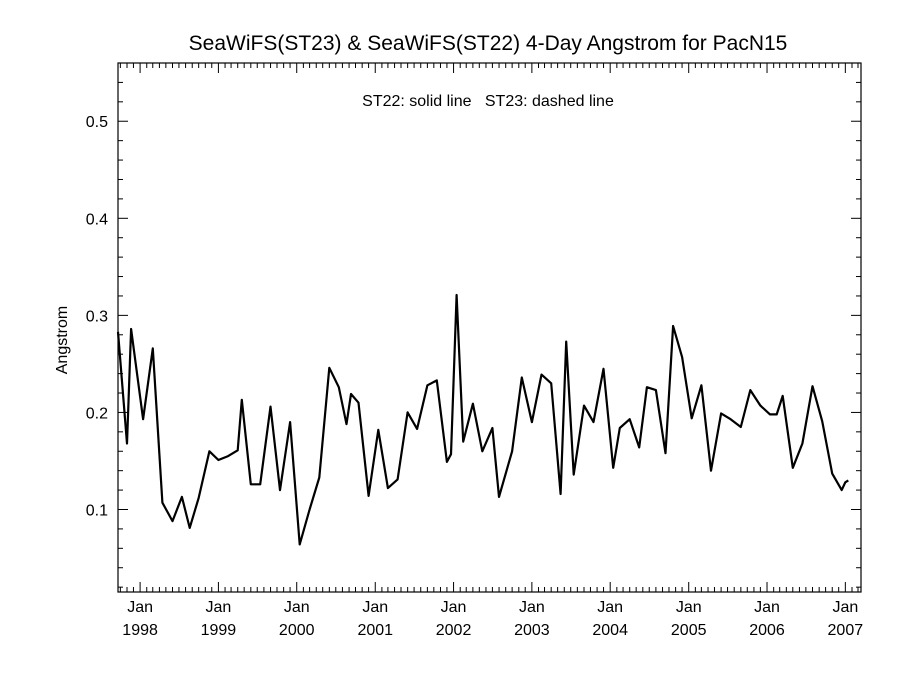 This screenshot has height=675, width=900. Describe the element at coordinates (97, 122) in the screenshot. I see `y-tick-label: 0.5` at that location.